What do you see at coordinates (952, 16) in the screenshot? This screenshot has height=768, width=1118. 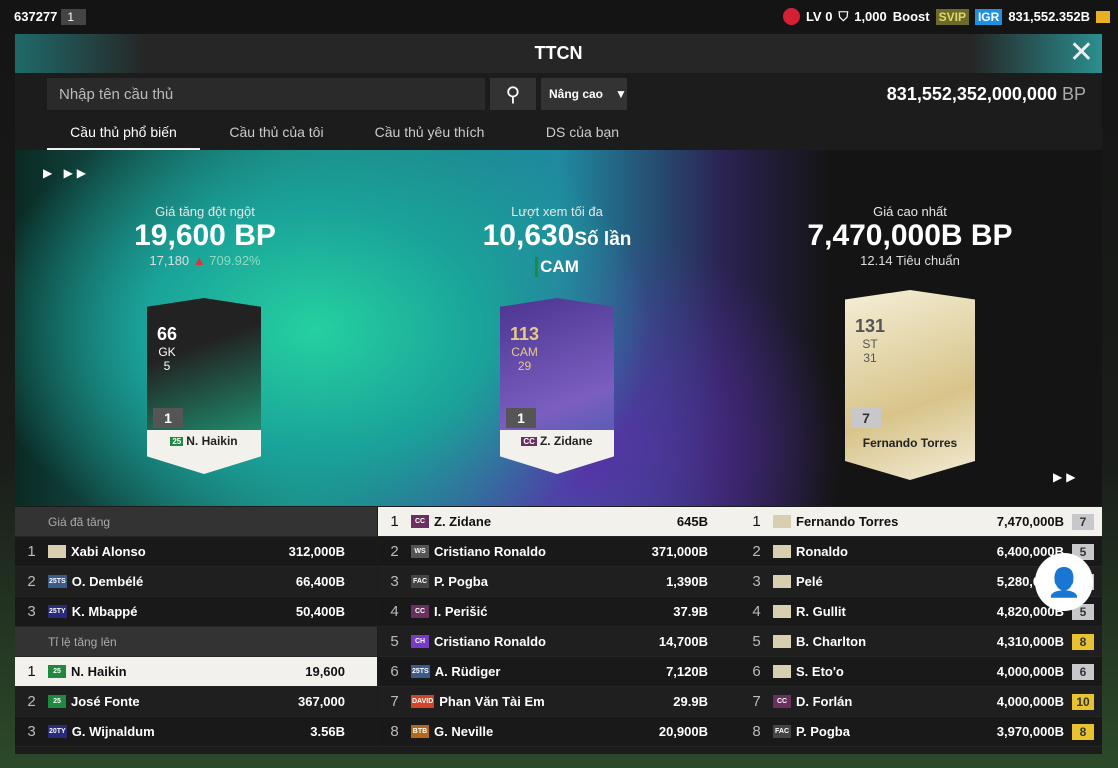 I see `svip-badge: SVIP` at bounding box center [952, 16].